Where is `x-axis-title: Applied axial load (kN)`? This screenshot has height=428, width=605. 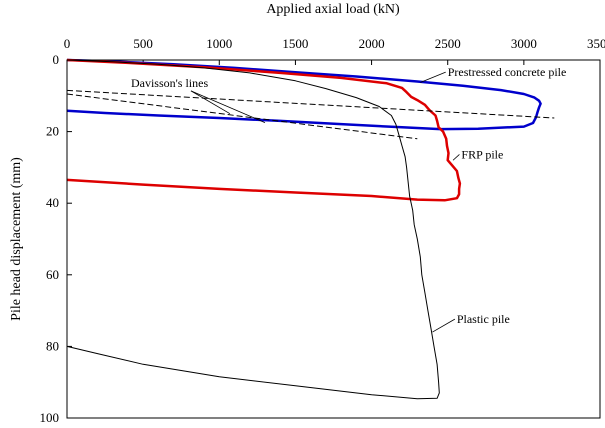
x-axis-title: Applied axial load (kN) is located at coordinates (333, 9).